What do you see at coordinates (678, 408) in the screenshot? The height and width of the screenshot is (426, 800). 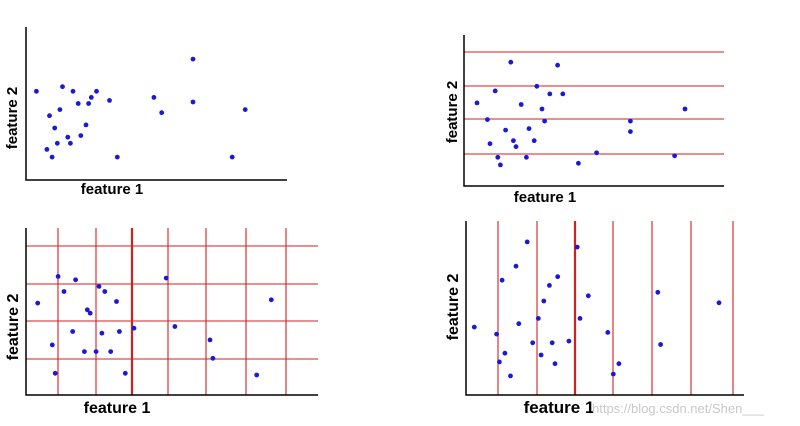 I see `watermark-text: https://blog.csdn.net/Shen___` at bounding box center [678, 408].